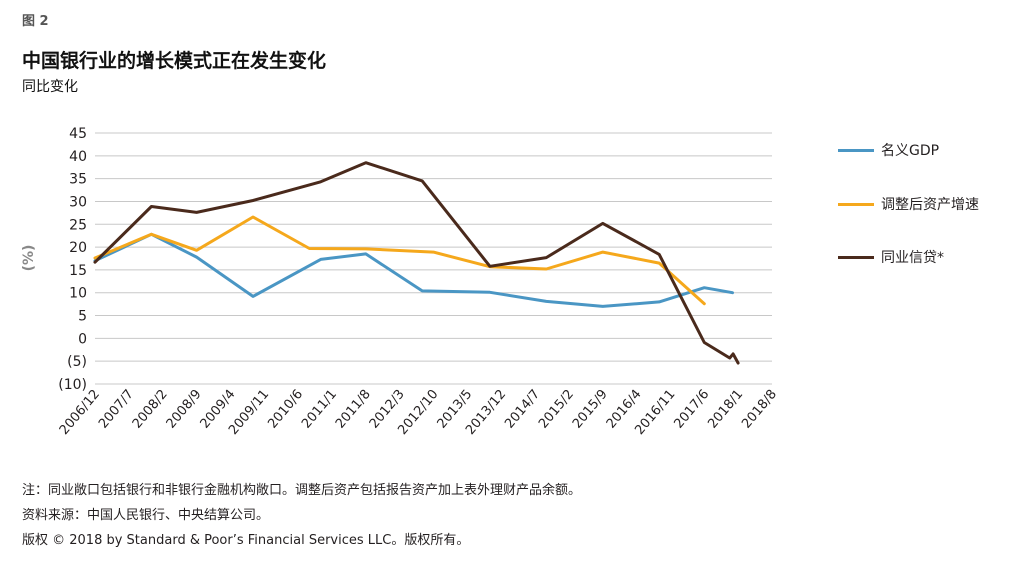 The width and height of the screenshot is (1011, 568). Describe the element at coordinates (78, 294) in the screenshot. I see `y-tick-label: 10` at that location.